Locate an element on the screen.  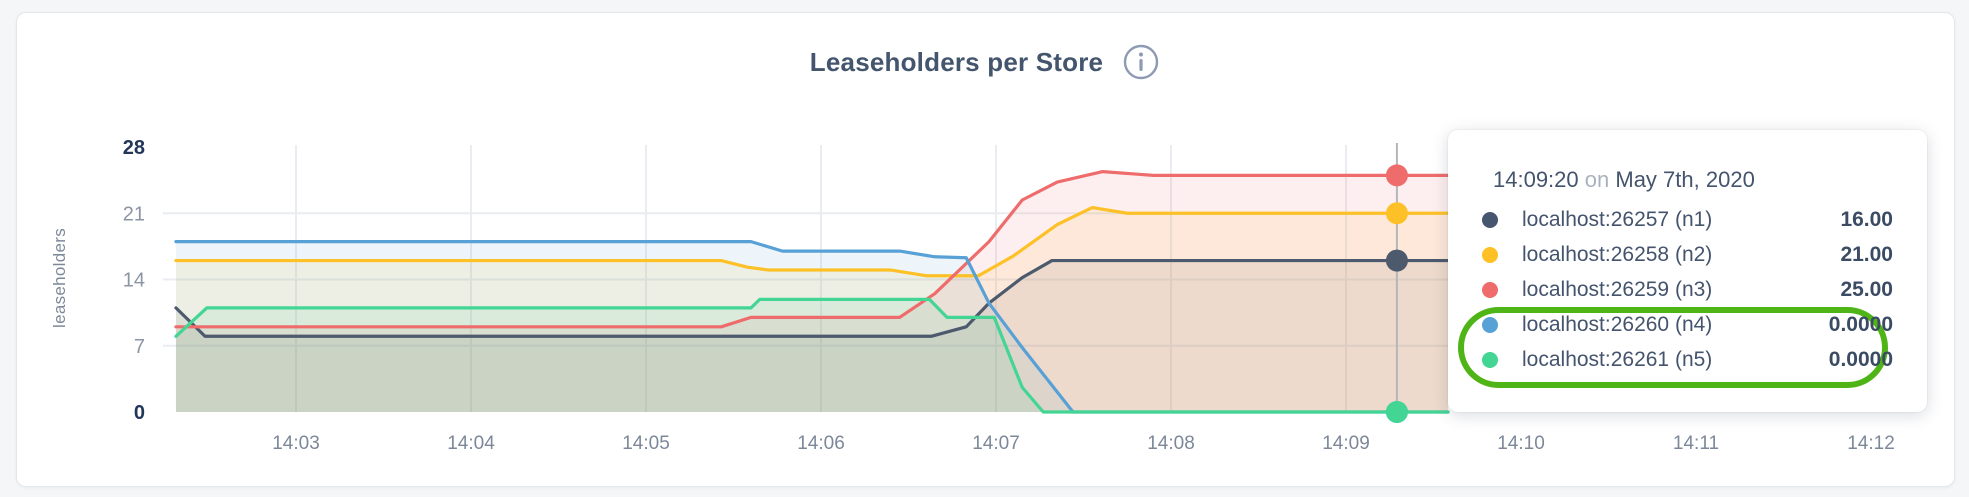
y-tick-label: 0 is located at coordinates (139, 413).